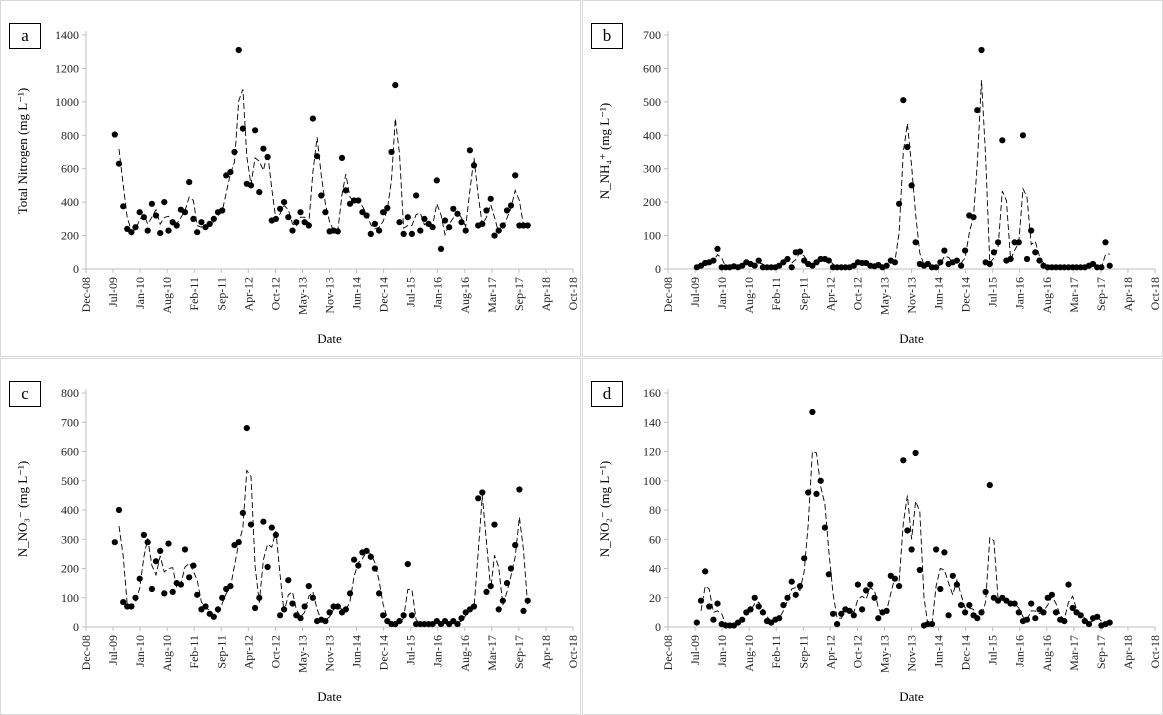 The image size is (1163, 715). What do you see at coordinates (384, 294) in the screenshot?
I see `x-tick-label: Dec-14` at bounding box center [384, 294].